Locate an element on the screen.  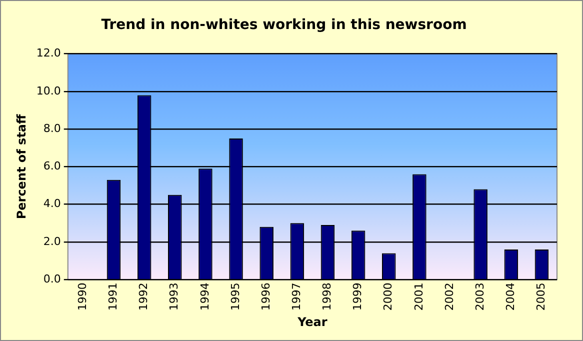
y-tick-label: 8.0 is located at coordinates (52, 128).